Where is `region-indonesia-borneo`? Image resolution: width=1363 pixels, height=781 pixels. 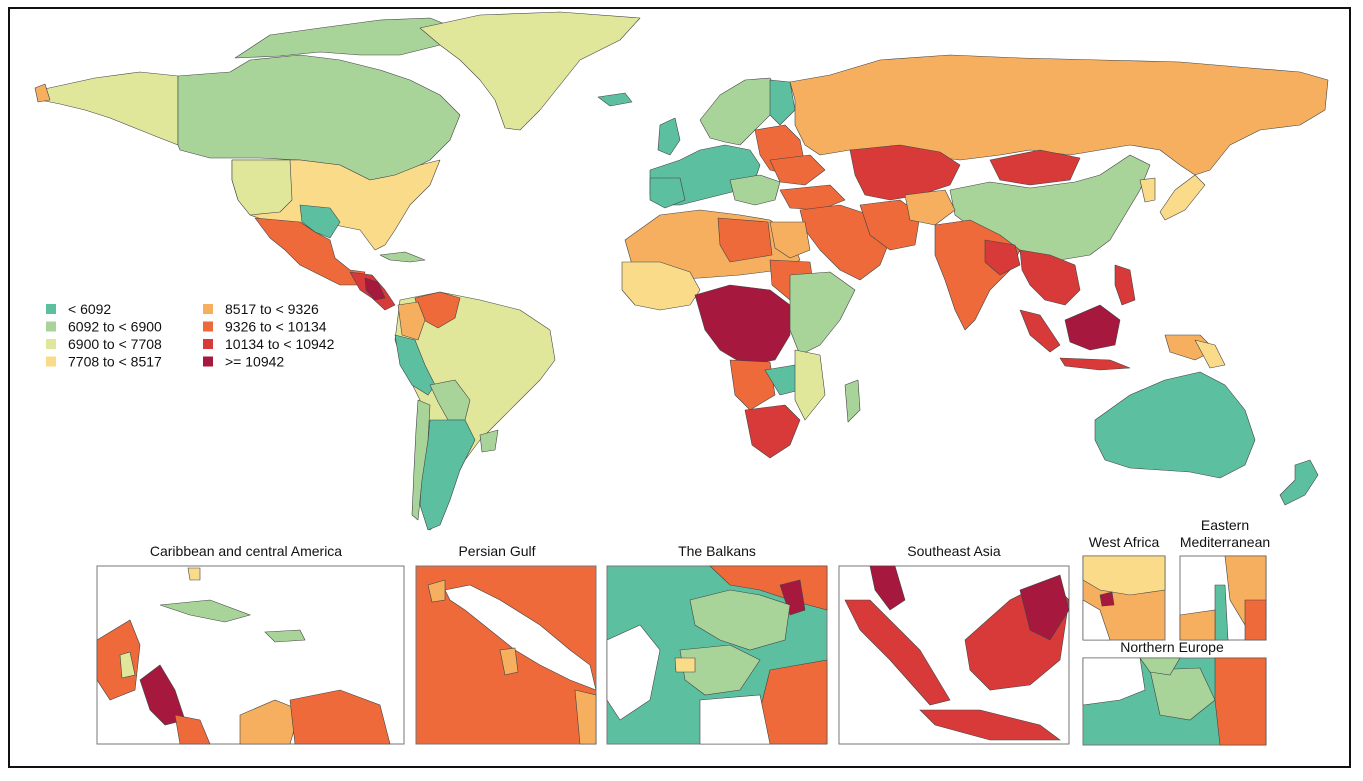
region-indonesia-borneo is located at coordinates (1092, 327).